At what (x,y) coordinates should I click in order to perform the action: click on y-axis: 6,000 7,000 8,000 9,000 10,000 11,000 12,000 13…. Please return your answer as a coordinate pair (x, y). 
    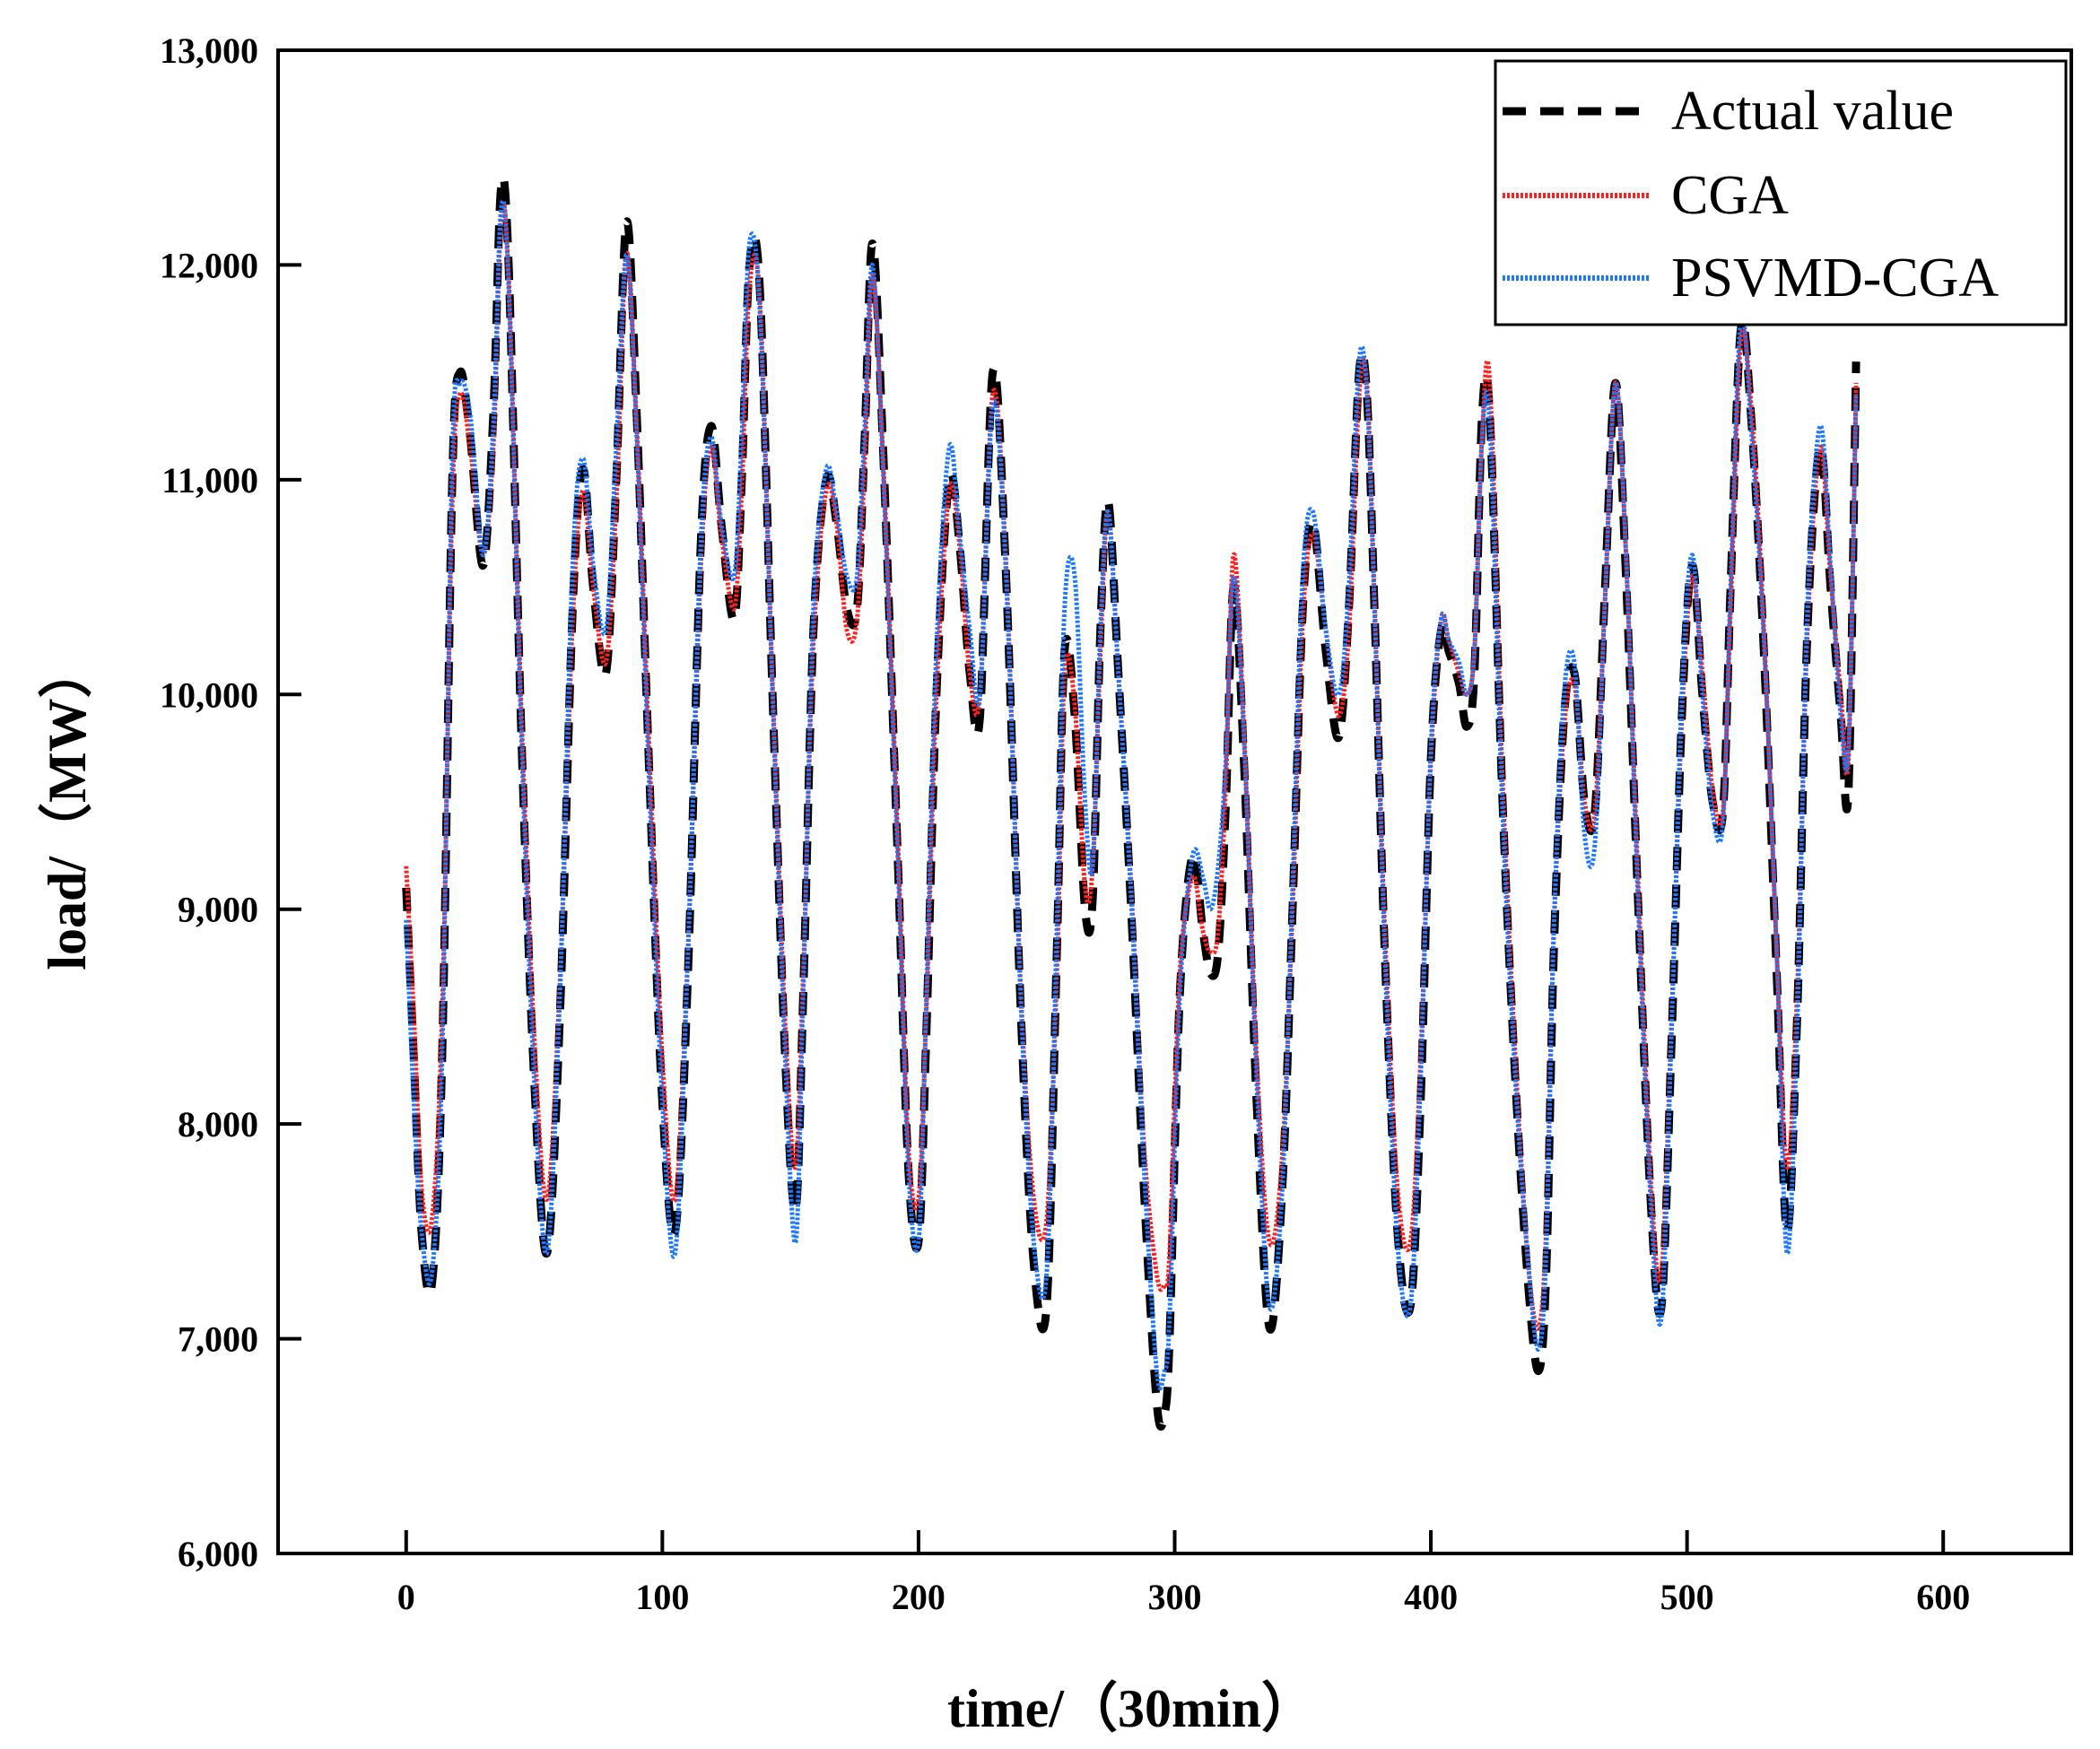
    Looking at the image, I should click on (231, 802).